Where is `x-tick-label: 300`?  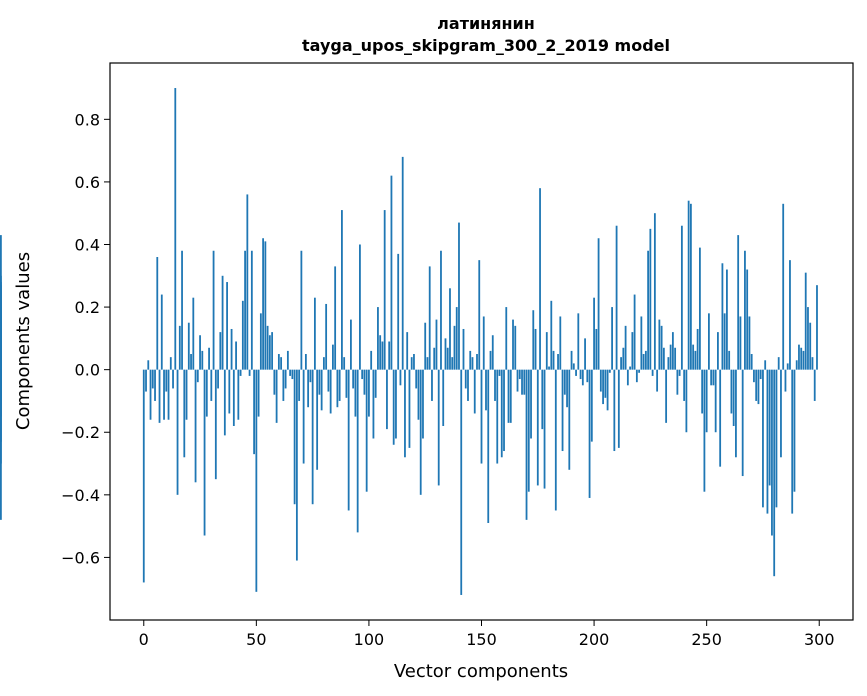 x-tick-label: 300 is located at coordinates (819, 639).